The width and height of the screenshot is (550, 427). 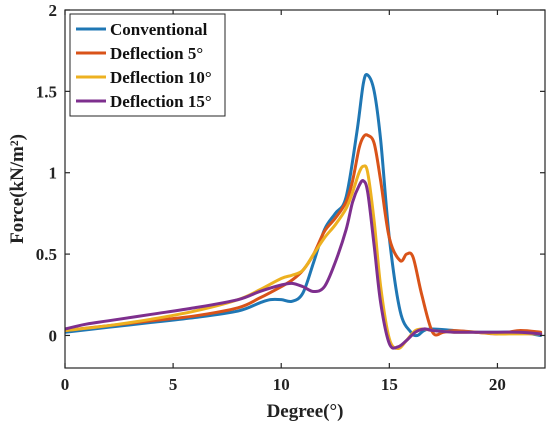 I want to click on y-tick-label: 1.5, so click(x=46, y=91).